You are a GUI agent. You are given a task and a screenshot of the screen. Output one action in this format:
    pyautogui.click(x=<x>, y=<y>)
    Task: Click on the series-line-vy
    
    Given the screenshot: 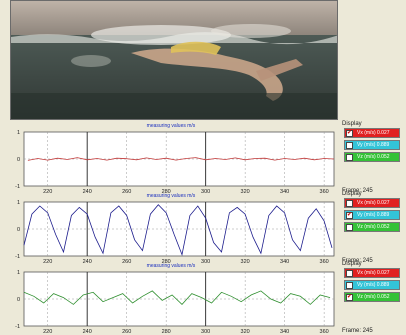 What is the action you would take?
    pyautogui.click(x=178, y=230)
    